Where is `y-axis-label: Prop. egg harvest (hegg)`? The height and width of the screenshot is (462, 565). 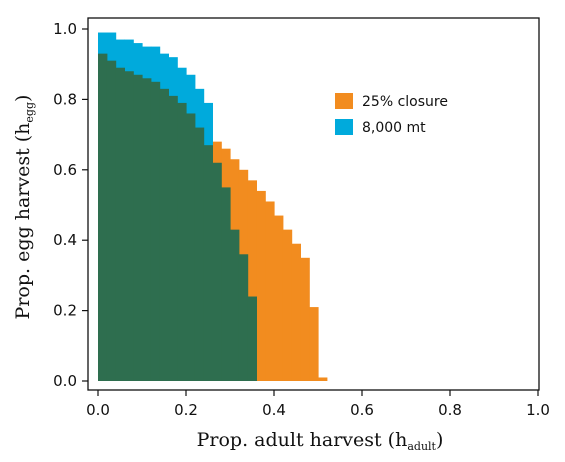 y-axis-label: Prop. egg harvest (hegg) is located at coordinates (24, 207).